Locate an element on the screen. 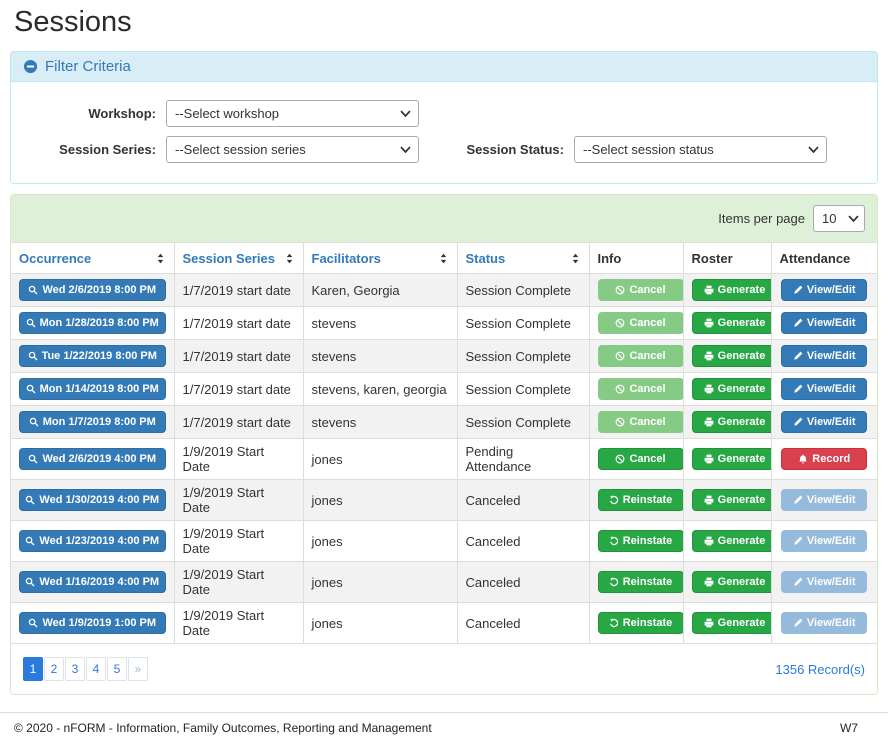 This screenshot has width=888, height=743. session-series-select: --Select session series is located at coordinates (292, 149).